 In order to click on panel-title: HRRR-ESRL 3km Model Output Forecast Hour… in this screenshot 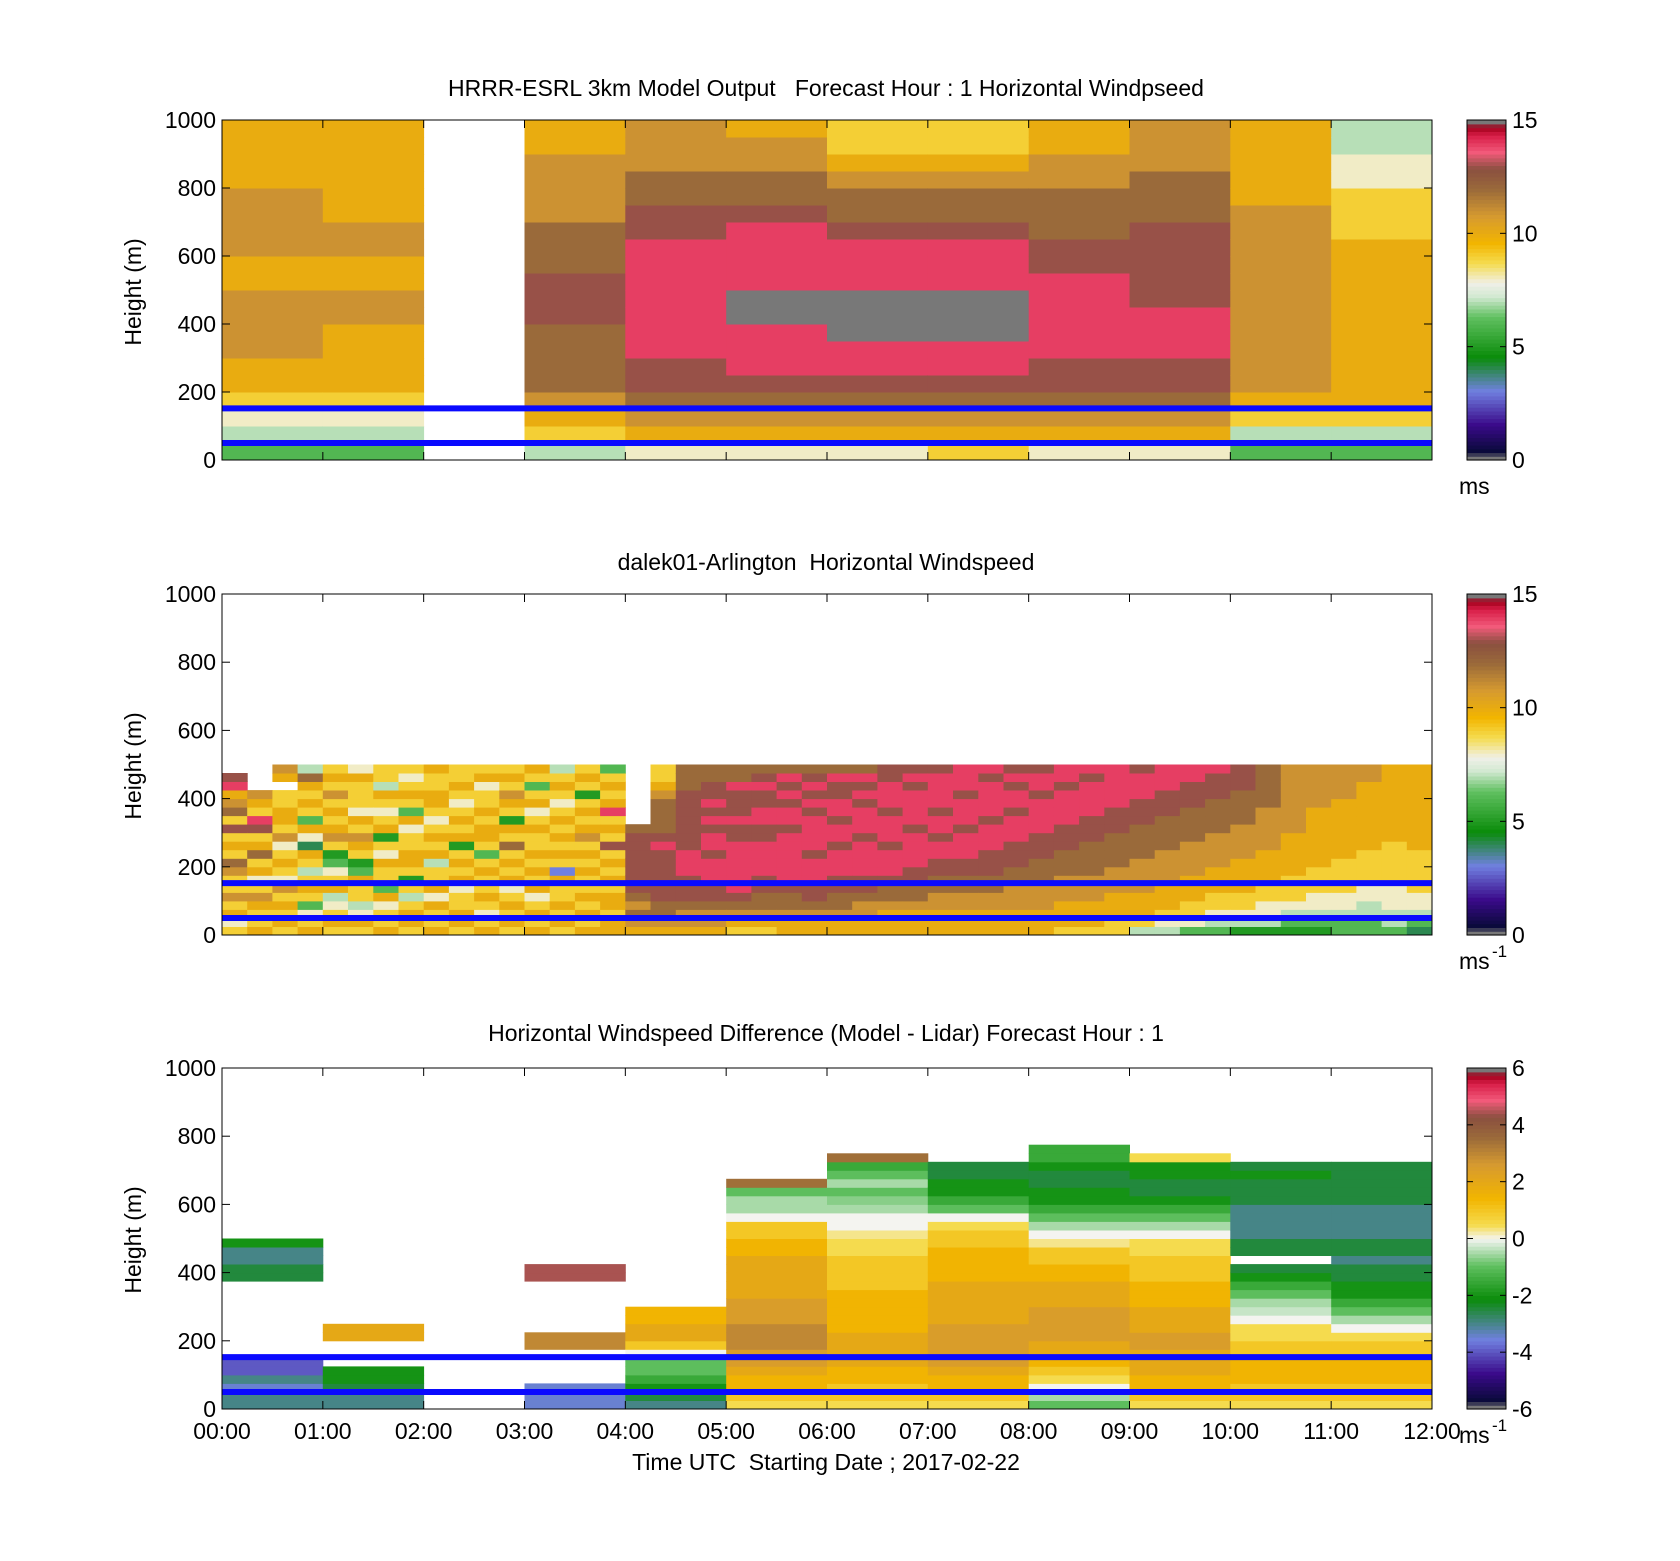, I will do `click(826, 88)`.